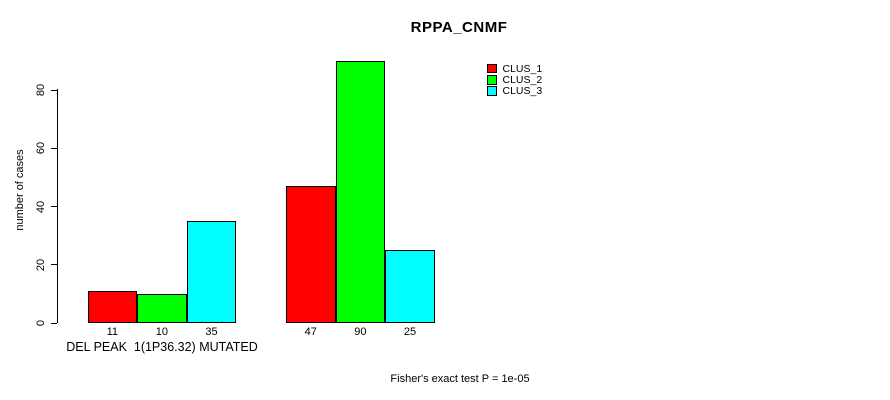 Image resolution: width=890 pixels, height=400 pixels. What do you see at coordinates (41, 264) in the screenshot?
I see `y-tick-label: 20` at bounding box center [41, 264].